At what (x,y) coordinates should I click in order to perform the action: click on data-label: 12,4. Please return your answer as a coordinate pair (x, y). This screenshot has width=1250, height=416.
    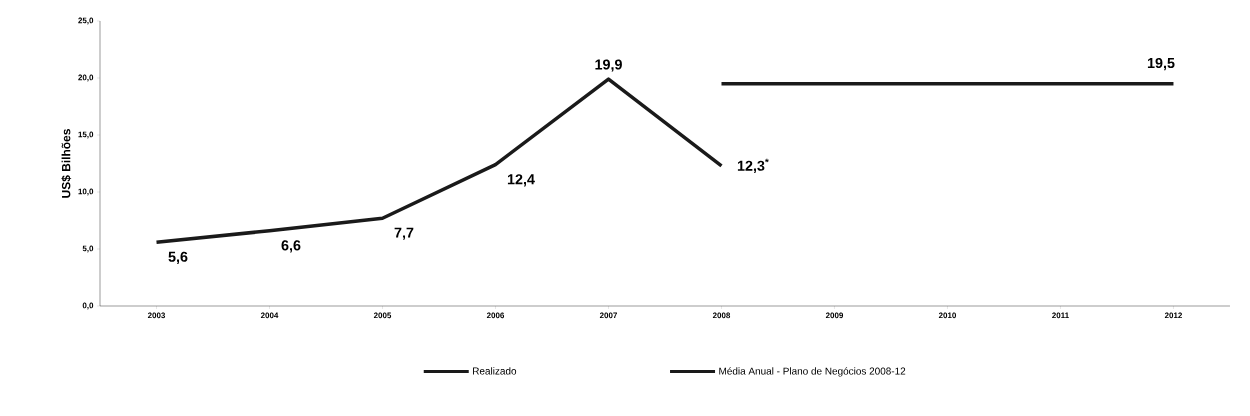
    Looking at the image, I should click on (521, 180).